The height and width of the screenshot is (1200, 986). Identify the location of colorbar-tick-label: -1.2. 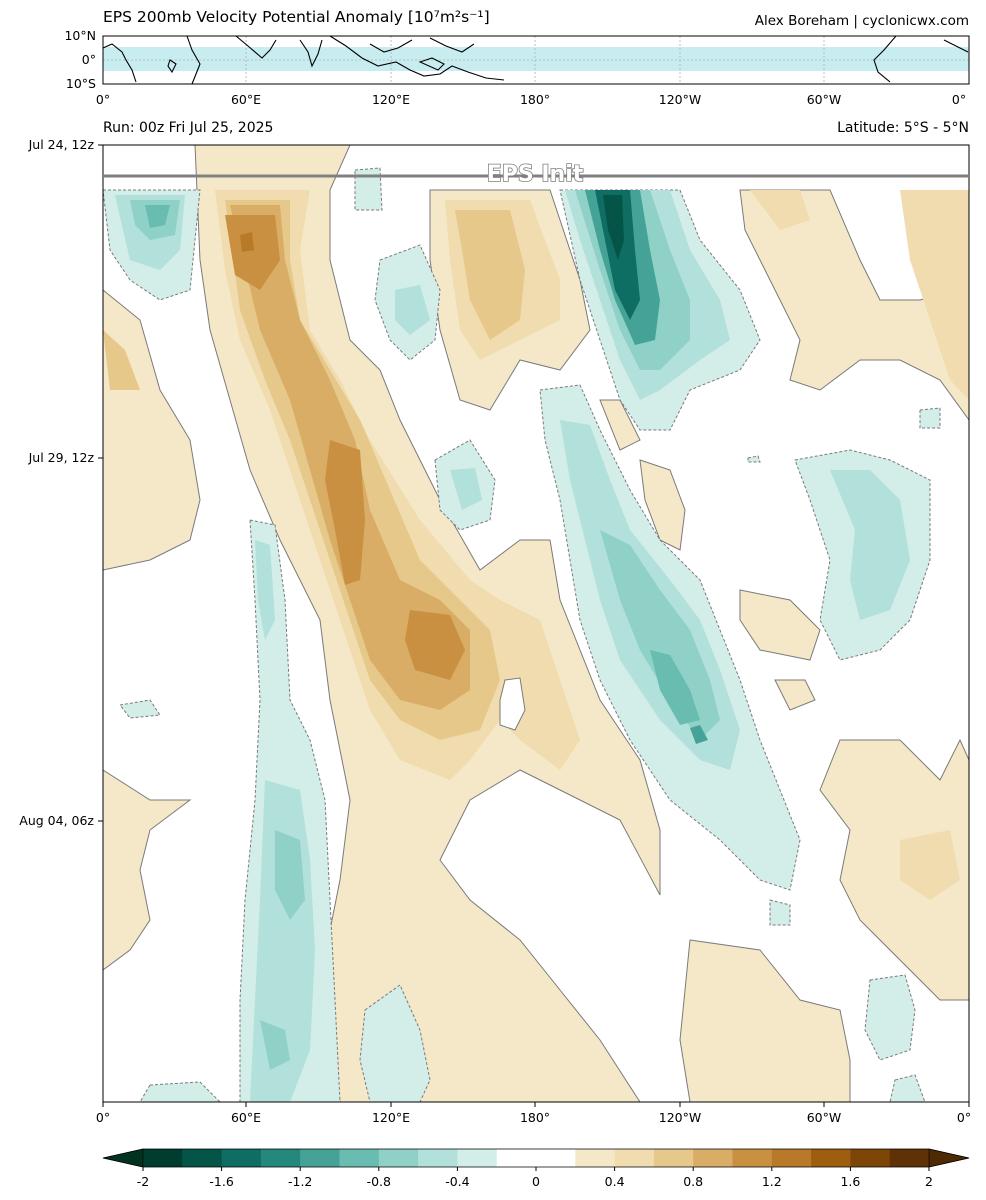
(300, 1181).